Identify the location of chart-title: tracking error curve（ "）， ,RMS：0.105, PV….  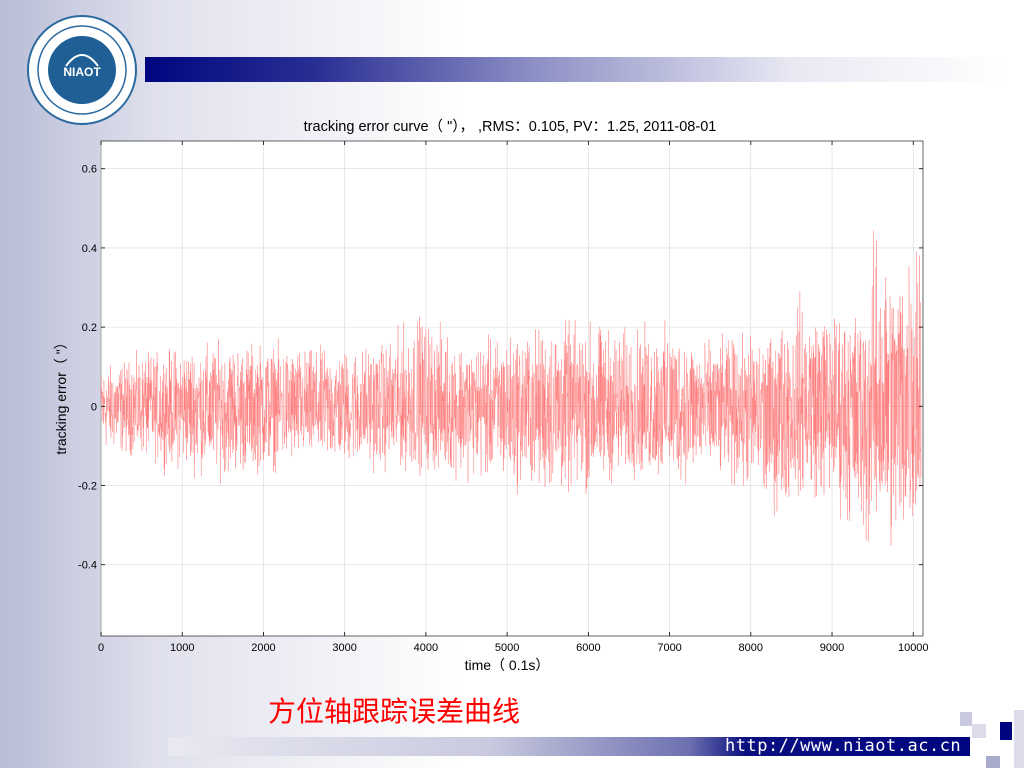
(510, 126).